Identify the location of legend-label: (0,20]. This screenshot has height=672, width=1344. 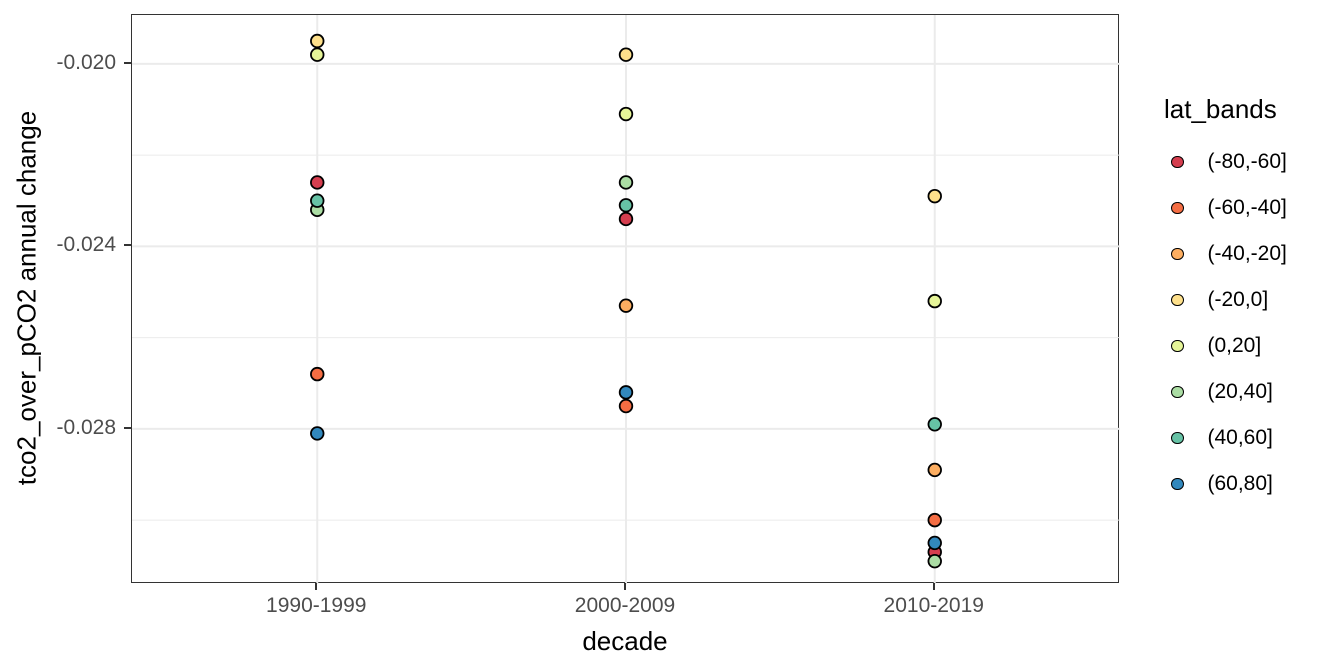
(1234, 345).